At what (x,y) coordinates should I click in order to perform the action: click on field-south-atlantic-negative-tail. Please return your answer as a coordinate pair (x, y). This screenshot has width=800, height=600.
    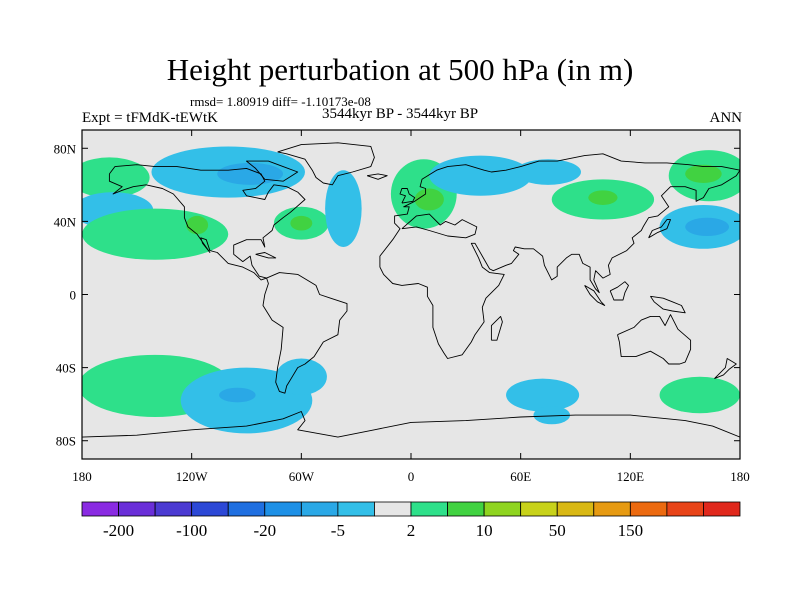
    Looking at the image, I should click on (301, 377).